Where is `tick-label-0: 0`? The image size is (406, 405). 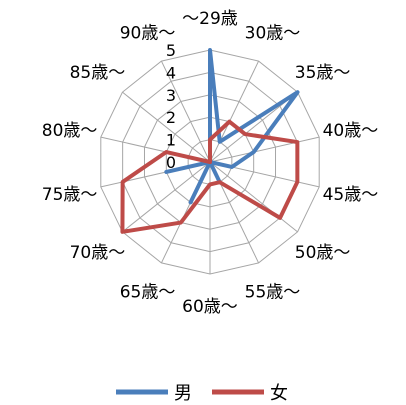 tick-label-0: 0 is located at coordinates (171, 162).